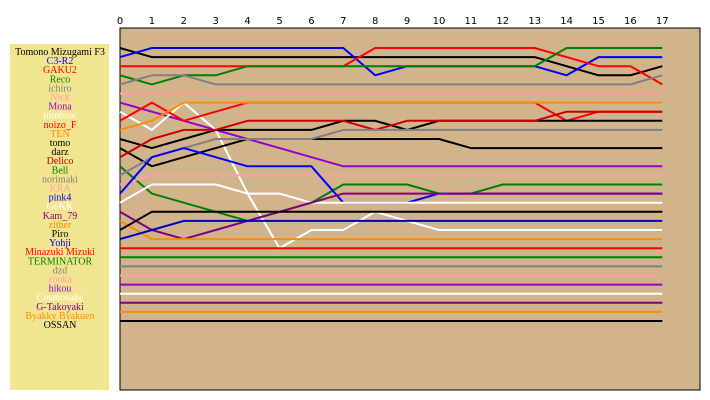 The image size is (710, 400). I want to click on legend-entry: Minazuki Mizuki, so click(60, 252).